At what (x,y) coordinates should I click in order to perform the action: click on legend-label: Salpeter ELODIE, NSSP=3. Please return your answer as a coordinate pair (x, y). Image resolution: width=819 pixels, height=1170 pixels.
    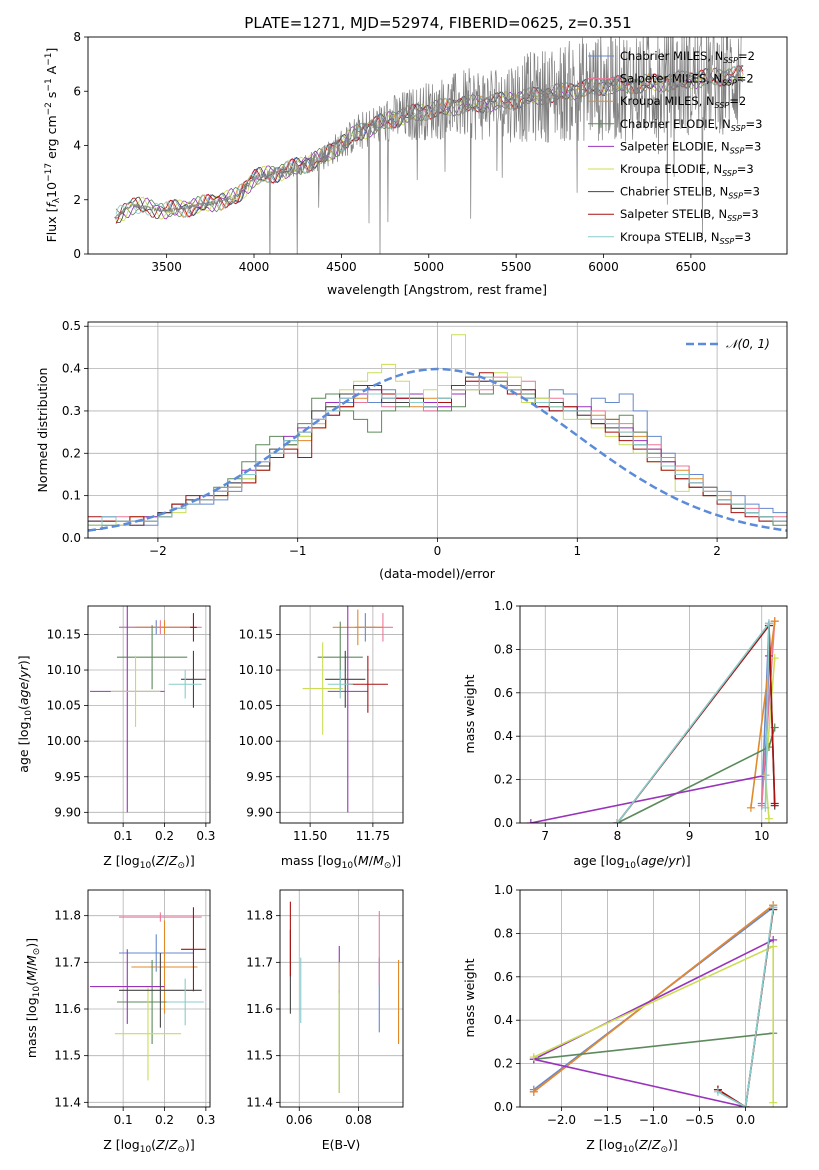
    Looking at the image, I should click on (690, 147).